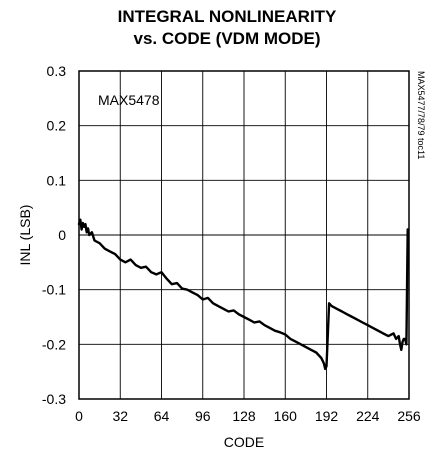 This screenshot has height=456, width=430. Describe the element at coordinates (227, 16) in the screenshot. I see `chart-title-line1: INTEGRAL NONLINEARITY` at that location.